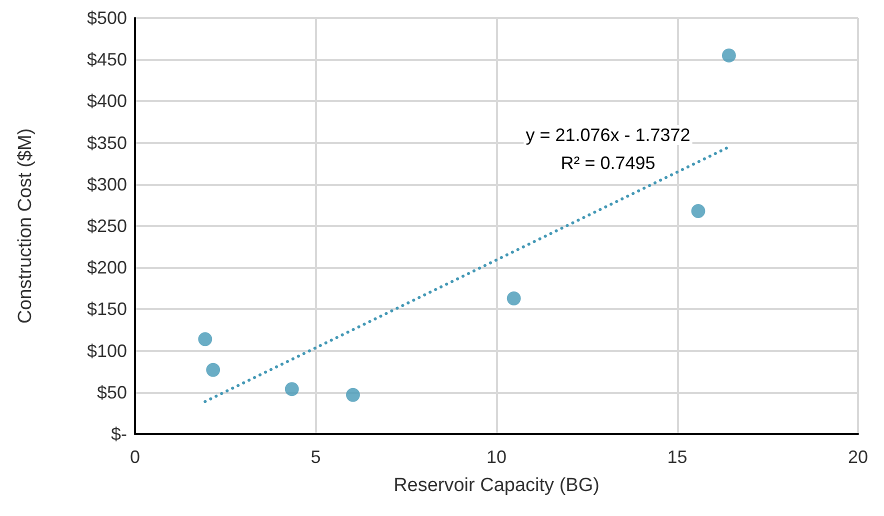 Image resolution: width=884 pixels, height=516 pixels. I want to click on x-tick-label: 20, so click(858, 457).